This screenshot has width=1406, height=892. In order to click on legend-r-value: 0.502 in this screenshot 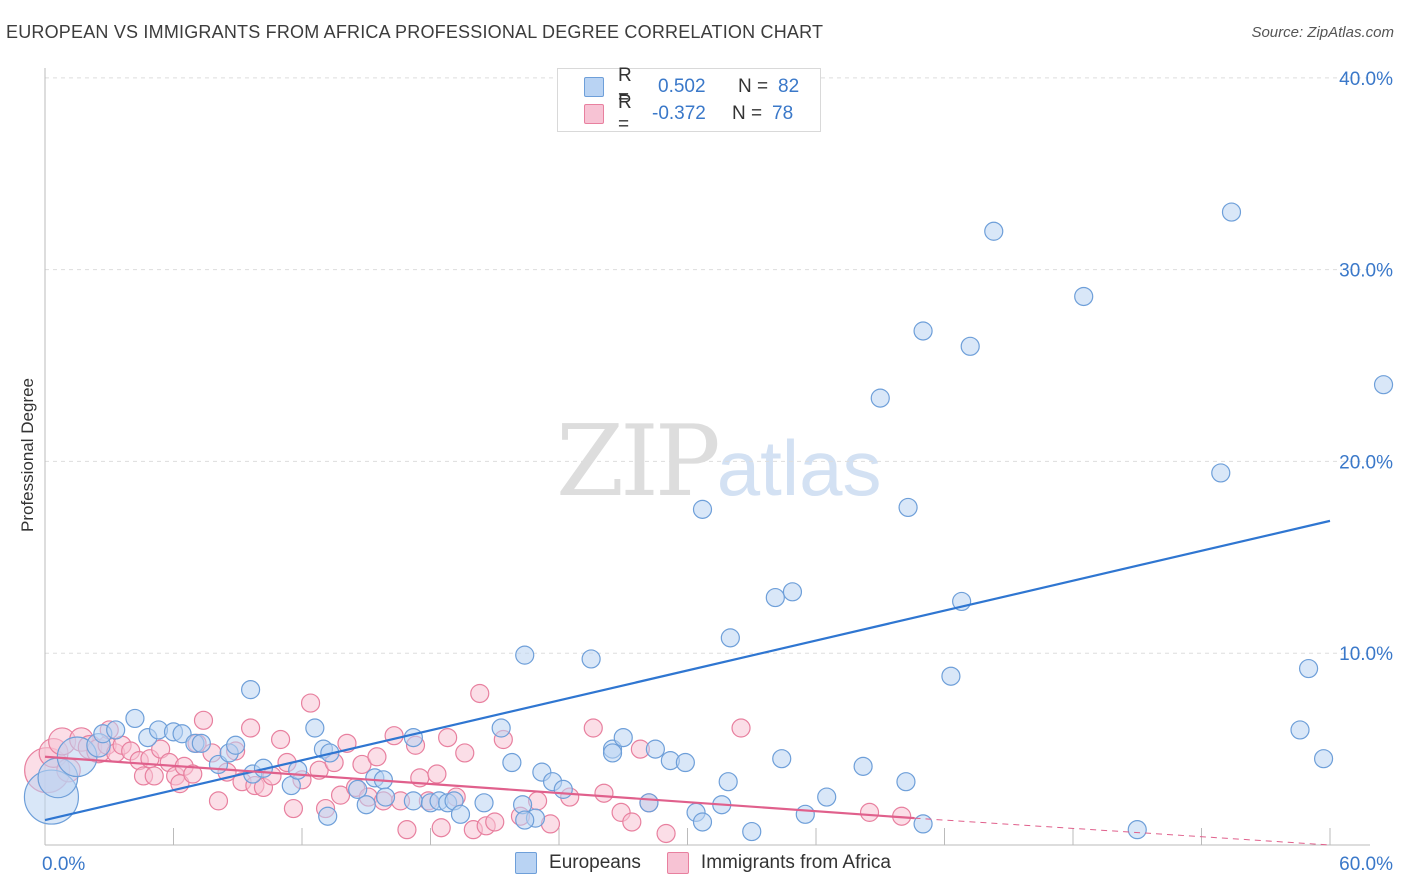, I will do `click(682, 86)`.